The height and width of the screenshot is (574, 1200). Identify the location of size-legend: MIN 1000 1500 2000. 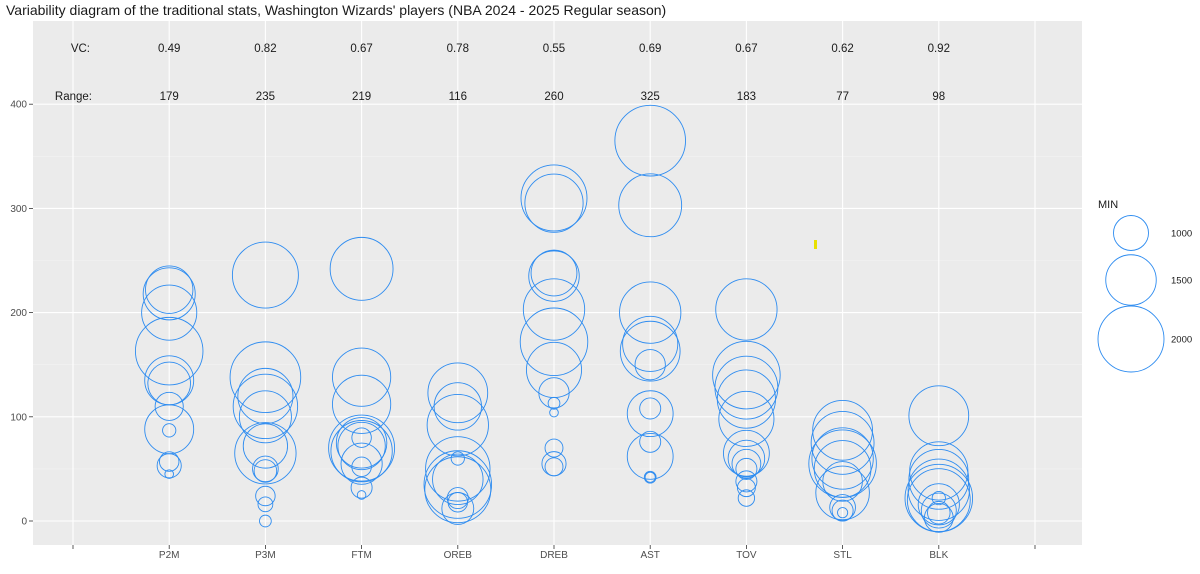
(1144, 286).